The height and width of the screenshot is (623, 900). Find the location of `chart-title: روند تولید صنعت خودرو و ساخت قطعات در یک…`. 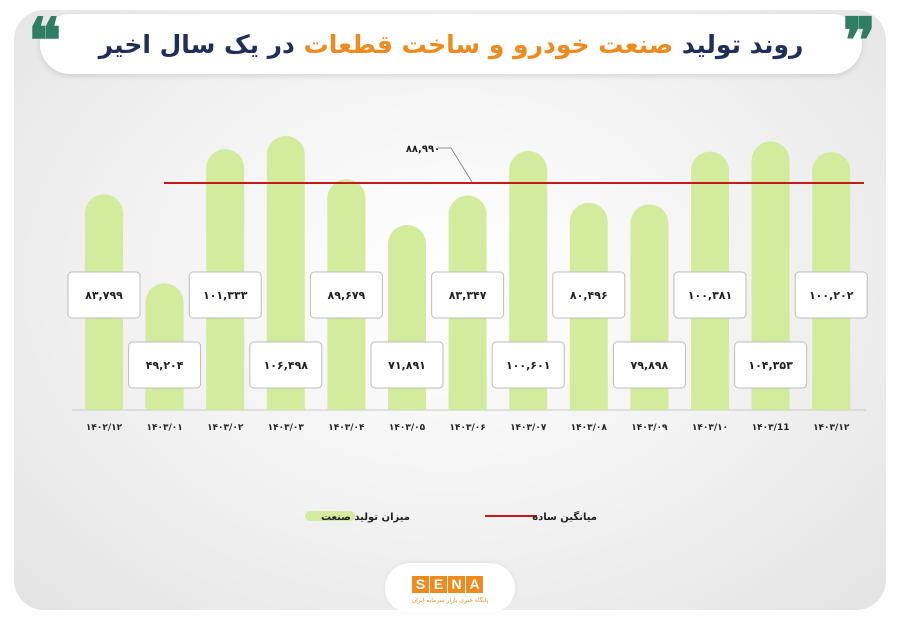

chart-title: روند تولید صنعت خودرو و ساخت قطعات در یک… is located at coordinates (451, 44).